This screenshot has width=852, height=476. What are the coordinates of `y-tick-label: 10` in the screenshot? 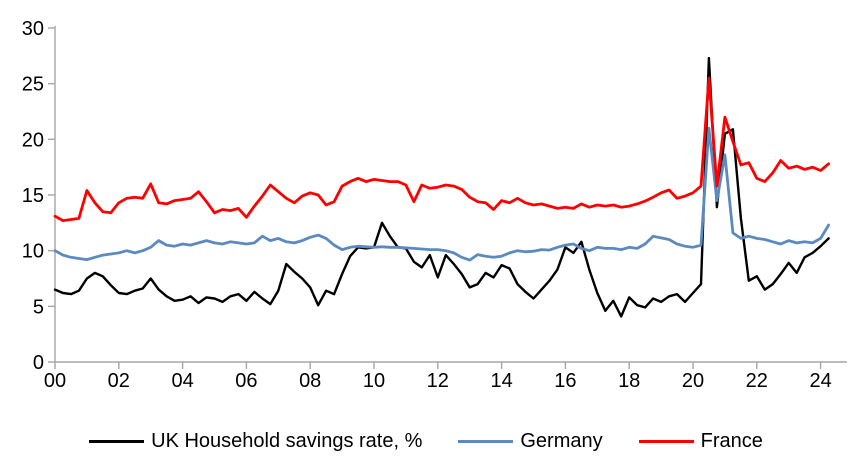 It's located at (33, 252).